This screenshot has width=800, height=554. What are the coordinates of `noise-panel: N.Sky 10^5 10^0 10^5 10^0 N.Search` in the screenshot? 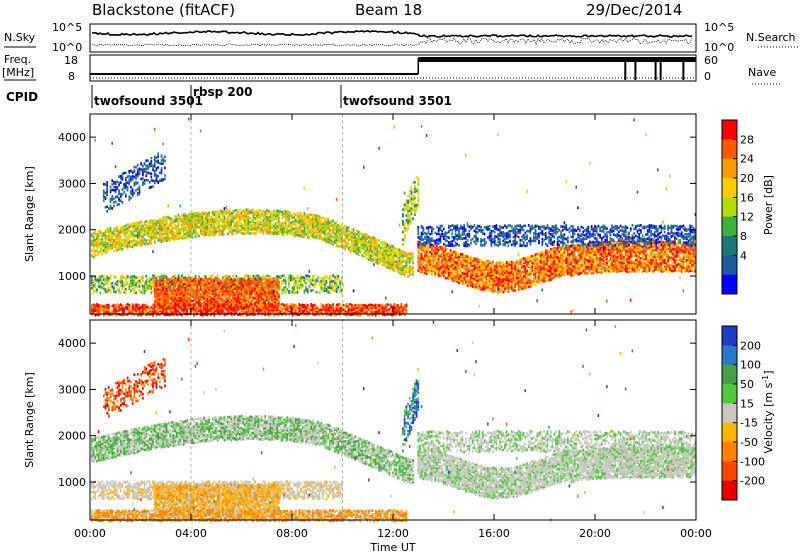 It's located at (401, 37).